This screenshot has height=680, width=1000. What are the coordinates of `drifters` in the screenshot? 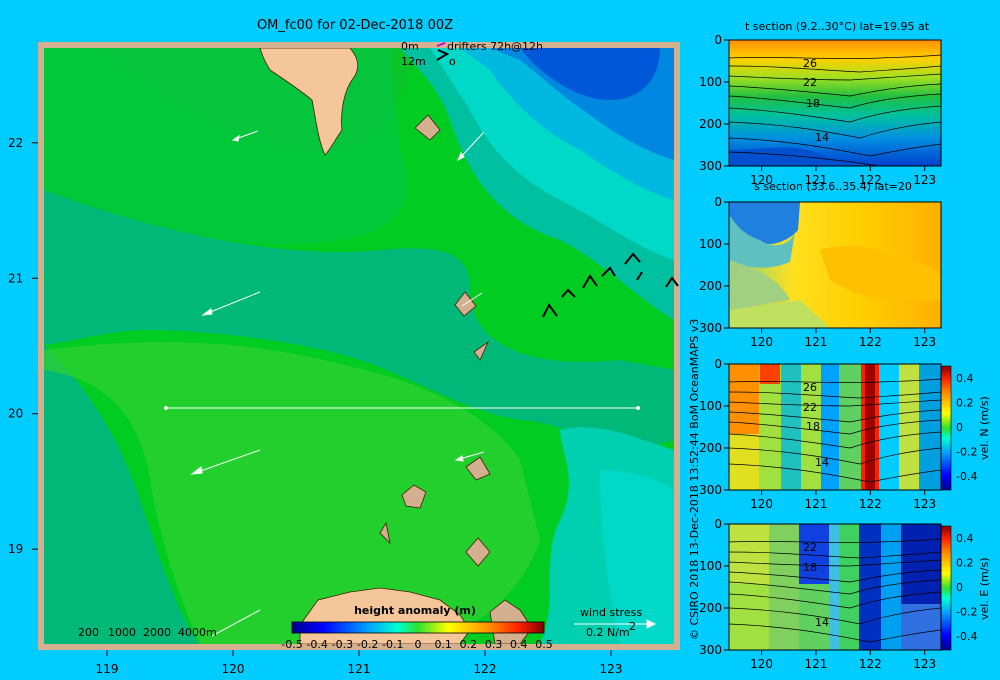 It's located at (557, 180).